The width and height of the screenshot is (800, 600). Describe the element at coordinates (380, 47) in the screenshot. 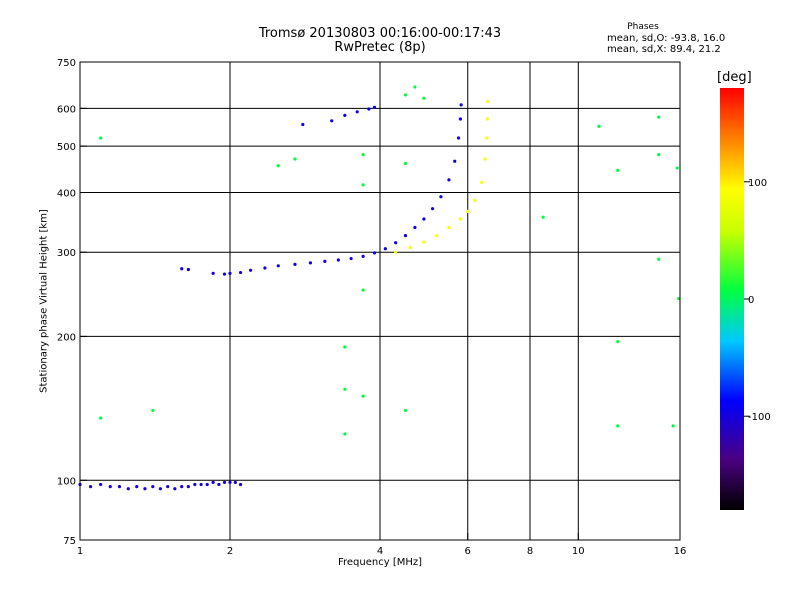

I see `chart-subtitle: RwPretec (8p)` at that location.